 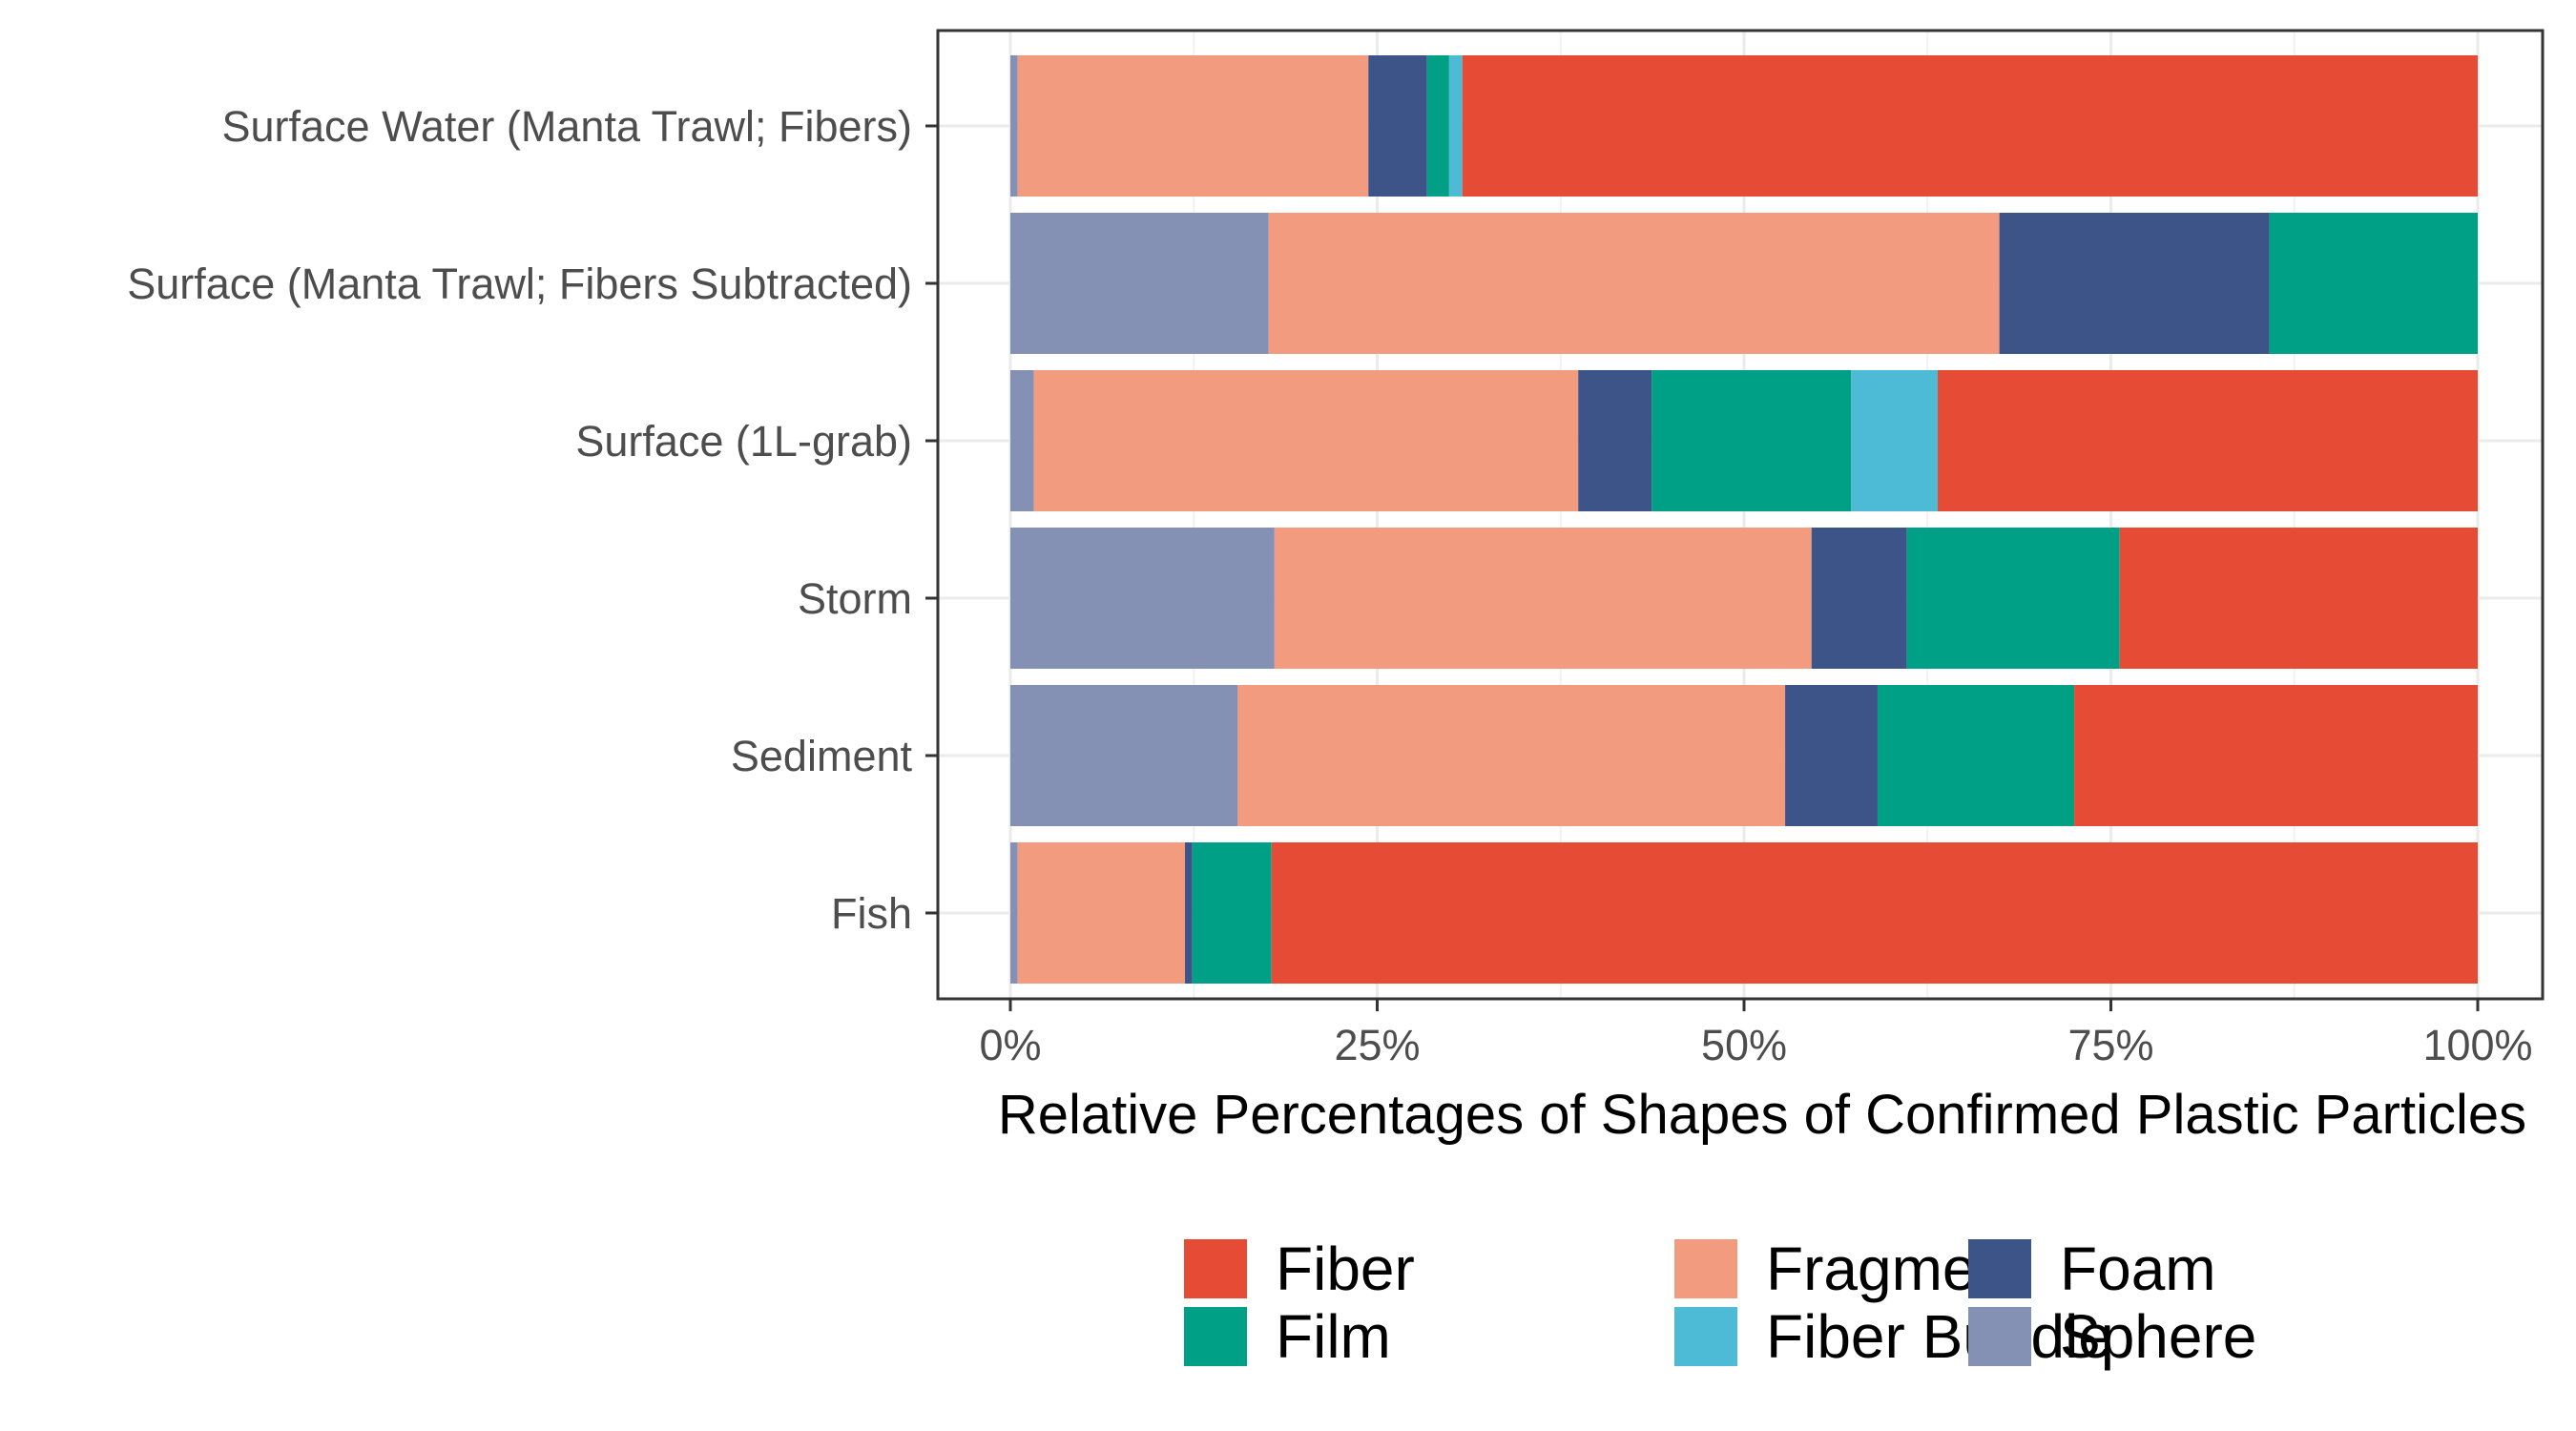 What do you see at coordinates (2110, 1045) in the screenshot?
I see `x-tick-label: 75%` at bounding box center [2110, 1045].